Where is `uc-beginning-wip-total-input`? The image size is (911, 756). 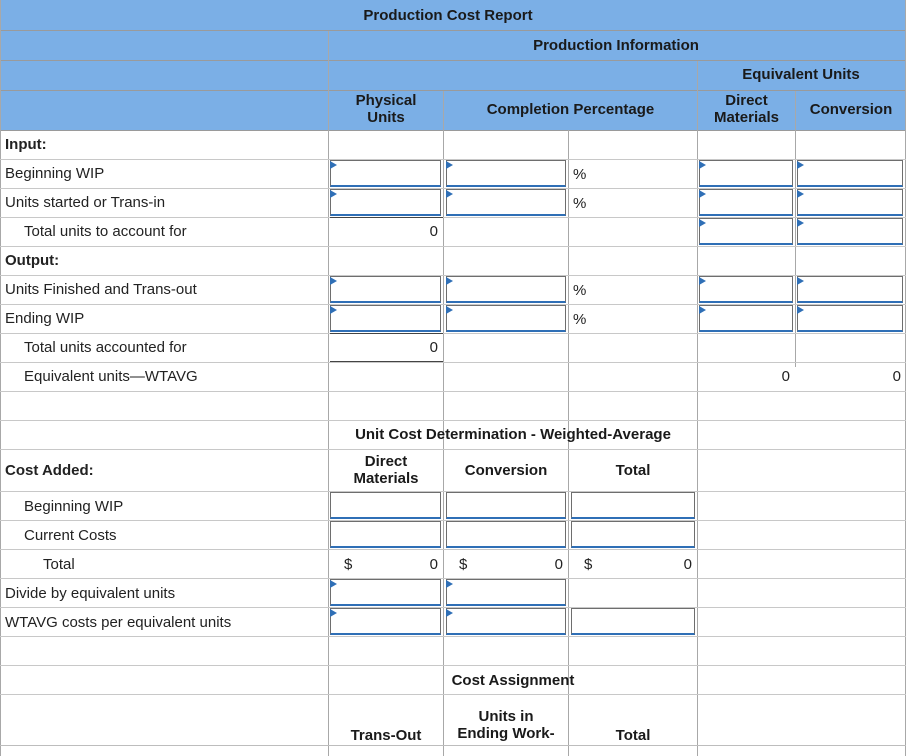 uc-beginning-wip-total-input is located at coordinates (633, 505).